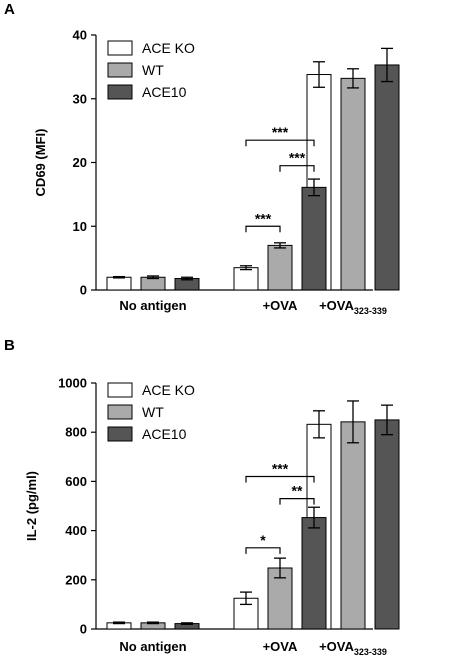 The width and height of the screenshot is (476, 660). What do you see at coordinates (280, 305) in the screenshot?
I see `panel-a-category-label: +OVA` at bounding box center [280, 305].